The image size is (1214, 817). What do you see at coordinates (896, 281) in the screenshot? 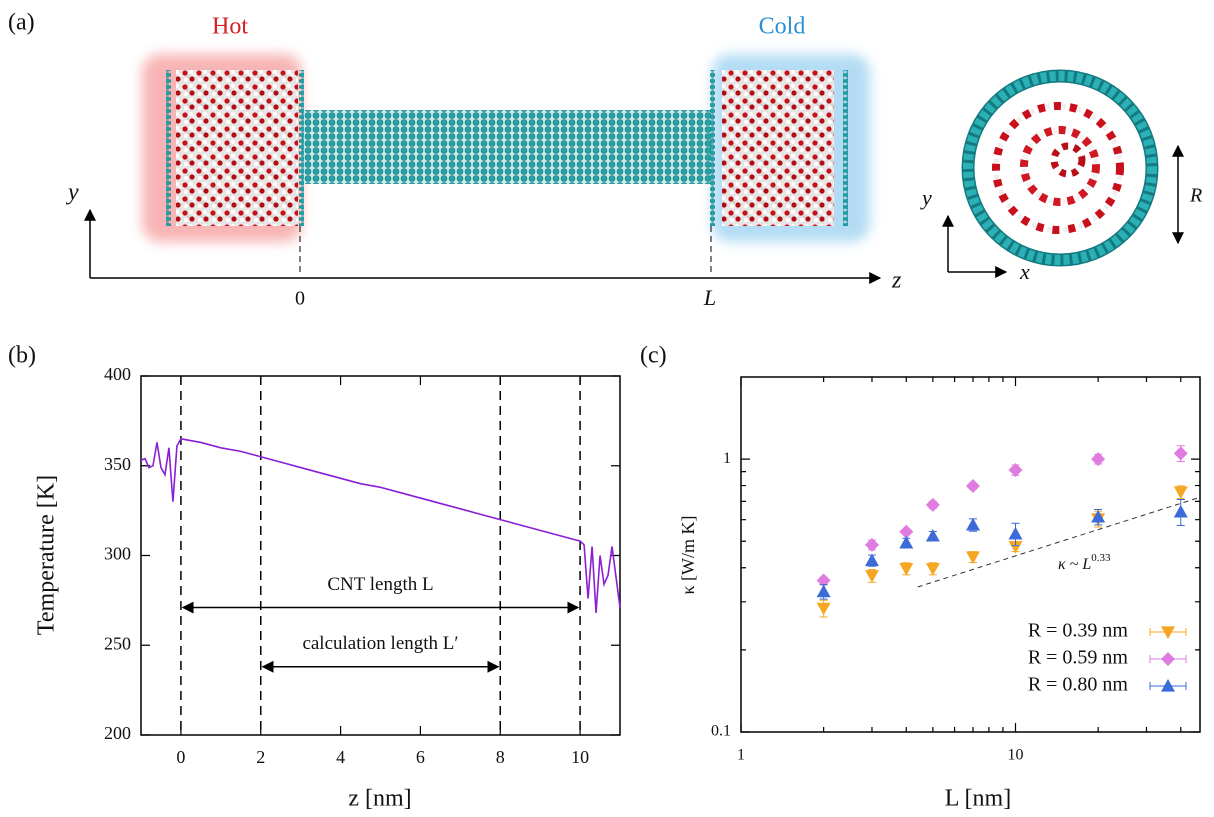
I see `axis-label: z` at bounding box center [896, 281].